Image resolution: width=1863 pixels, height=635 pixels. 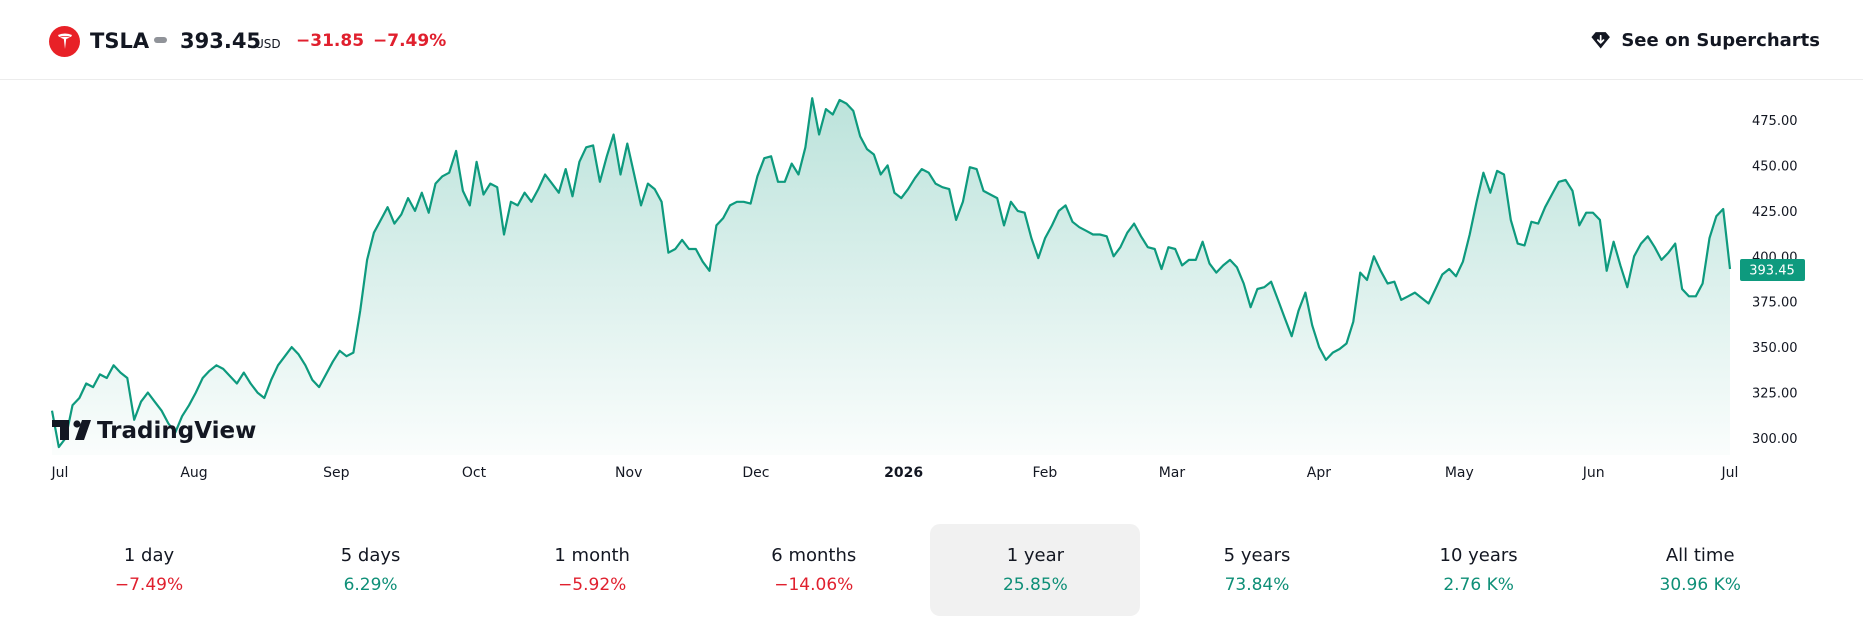 I want to click on x-tick-label: Dec, so click(x=755, y=473).